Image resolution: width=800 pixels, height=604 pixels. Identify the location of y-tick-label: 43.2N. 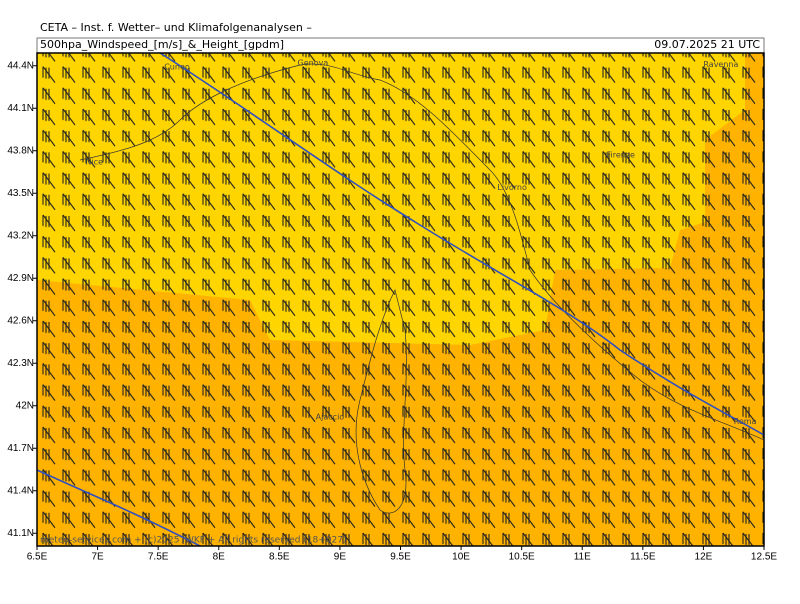
(20, 235).